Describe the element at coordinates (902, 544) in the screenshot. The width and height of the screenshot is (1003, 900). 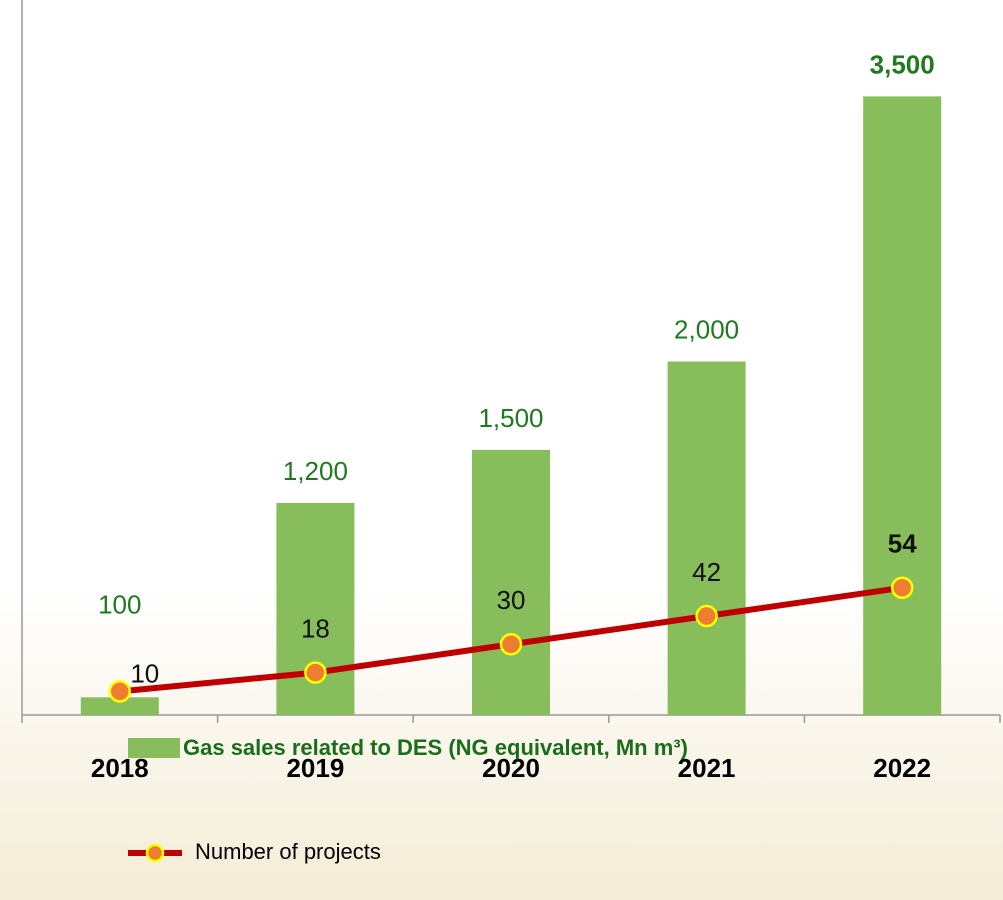
I see `line-value-label: 54` at that location.